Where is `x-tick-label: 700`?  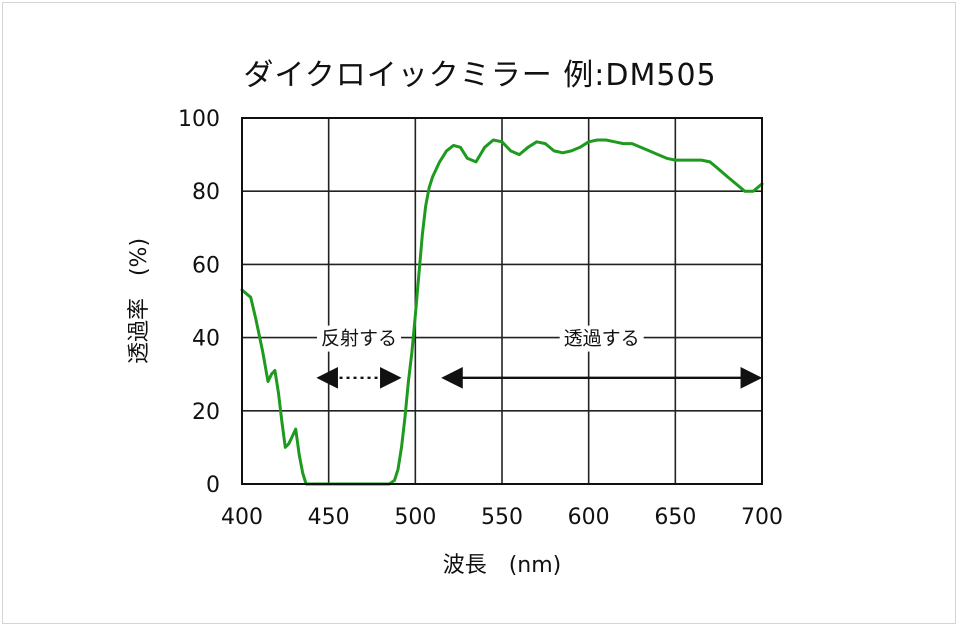 x-tick-label: 700 is located at coordinates (762, 517).